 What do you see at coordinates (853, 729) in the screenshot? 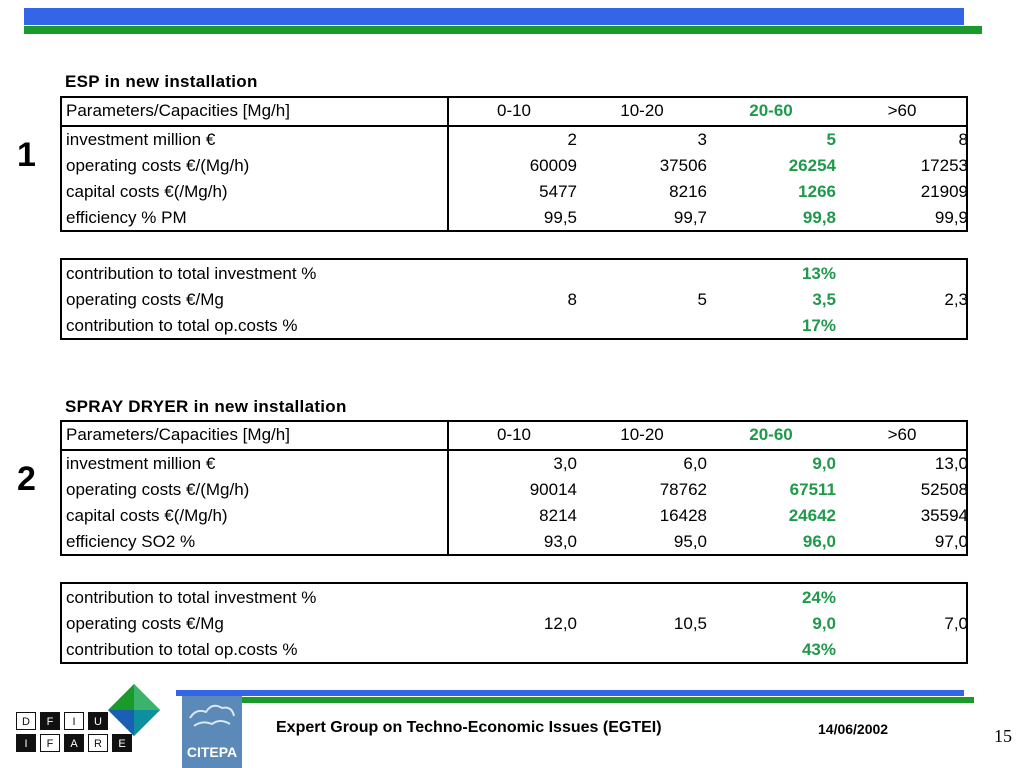
I see `footer-date: 14/06/2002` at bounding box center [853, 729].